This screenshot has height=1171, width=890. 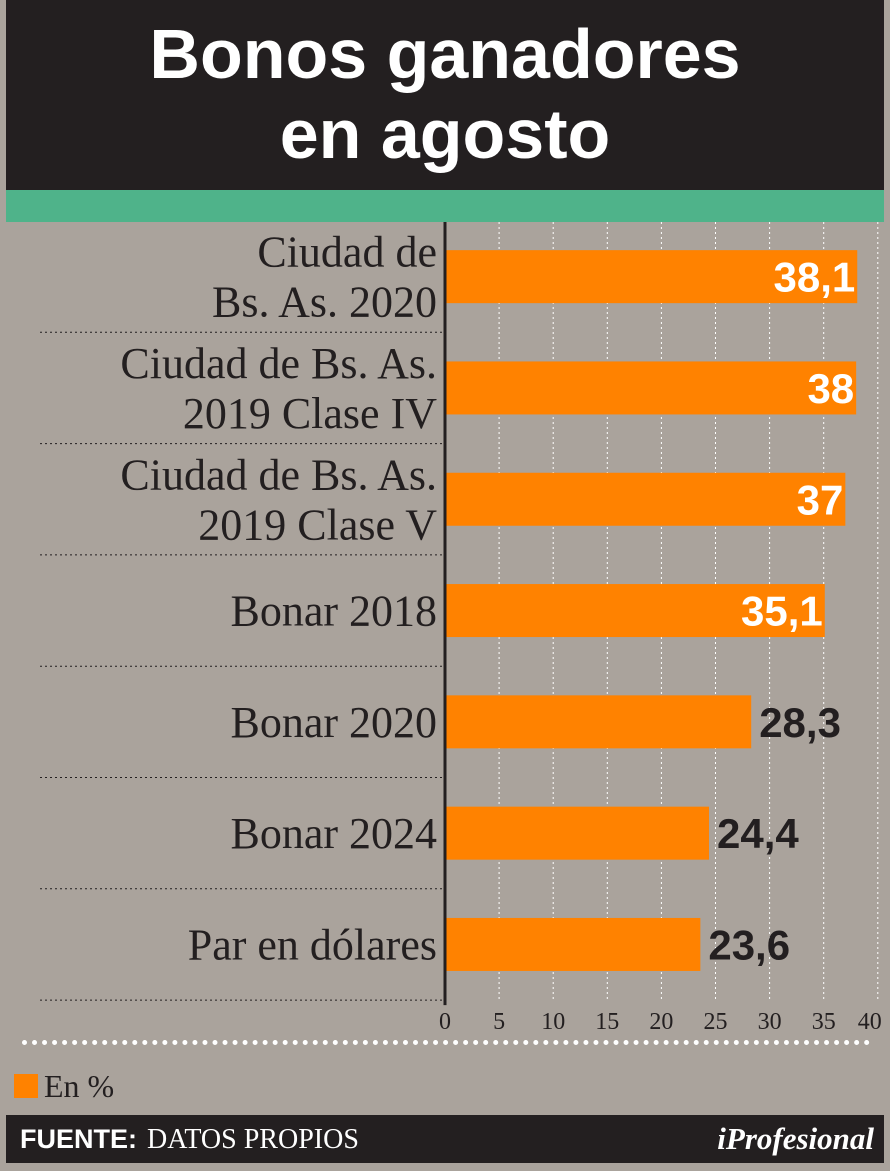 I want to click on title-line-1: Bonos ganadores, so click(x=445, y=54).